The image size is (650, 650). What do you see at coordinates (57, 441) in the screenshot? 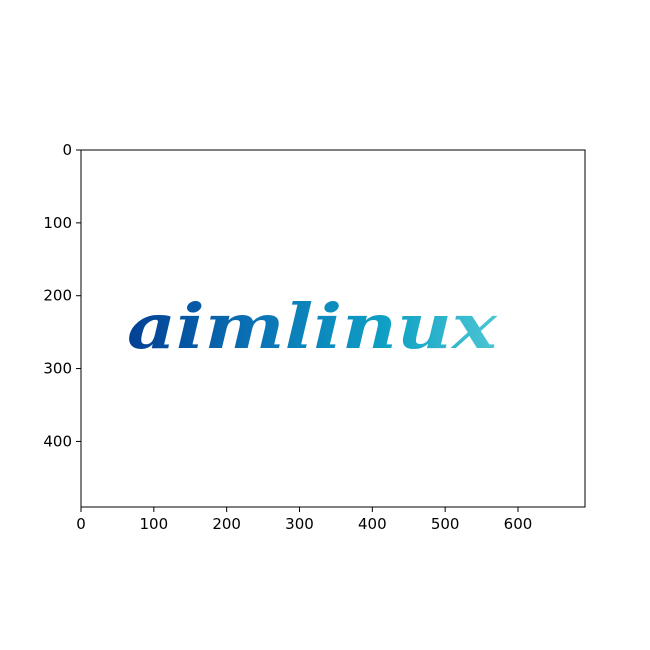
I see `y-tick-label: 400` at bounding box center [57, 441].